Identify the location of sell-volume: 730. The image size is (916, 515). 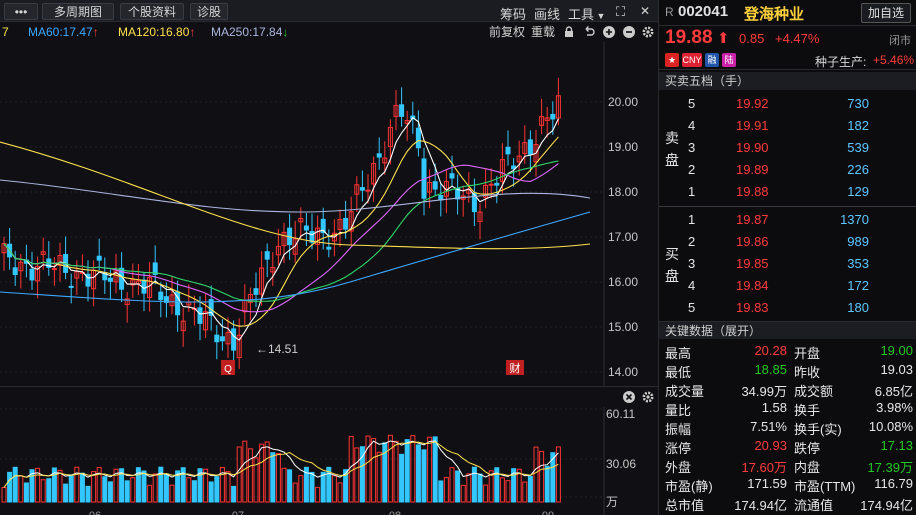
(858, 103).